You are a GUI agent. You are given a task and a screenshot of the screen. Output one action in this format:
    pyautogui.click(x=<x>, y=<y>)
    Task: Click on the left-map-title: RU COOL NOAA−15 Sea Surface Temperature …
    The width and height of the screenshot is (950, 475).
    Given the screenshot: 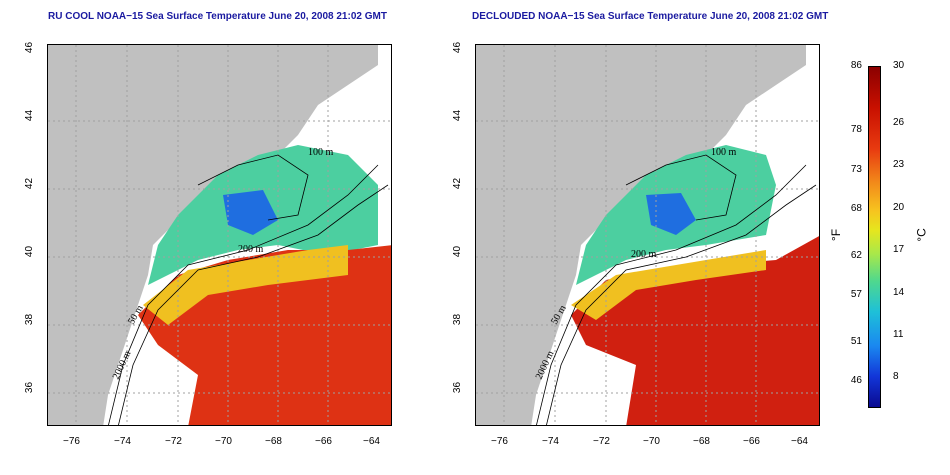 What is the action you would take?
    pyautogui.click(x=217, y=16)
    